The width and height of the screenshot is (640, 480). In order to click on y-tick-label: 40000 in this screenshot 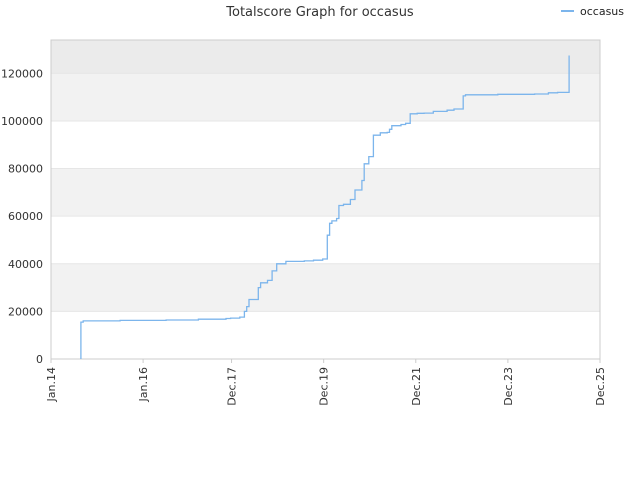, I will do `click(25, 264)`.